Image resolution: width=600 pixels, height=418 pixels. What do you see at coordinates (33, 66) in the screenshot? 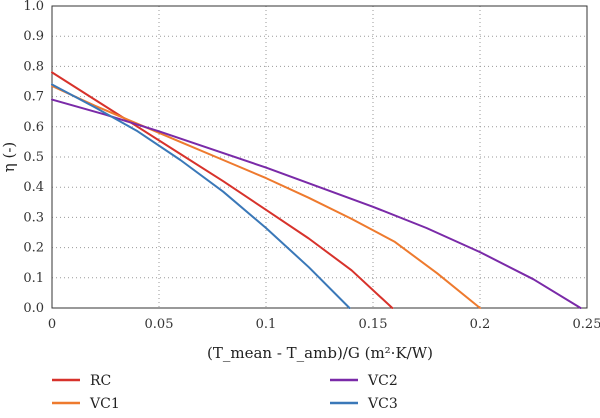
I see `y-tick-label: 0.8` at bounding box center [33, 66].